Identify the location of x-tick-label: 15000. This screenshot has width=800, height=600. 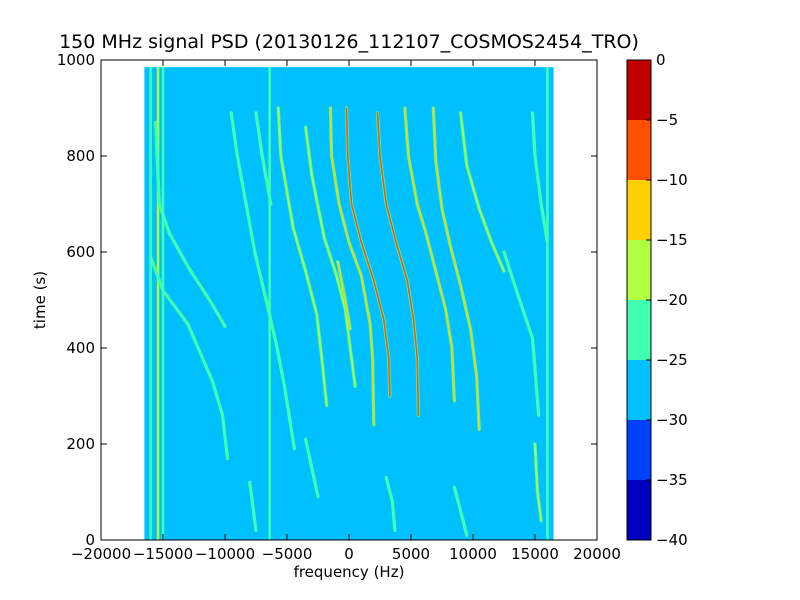
(535, 554).